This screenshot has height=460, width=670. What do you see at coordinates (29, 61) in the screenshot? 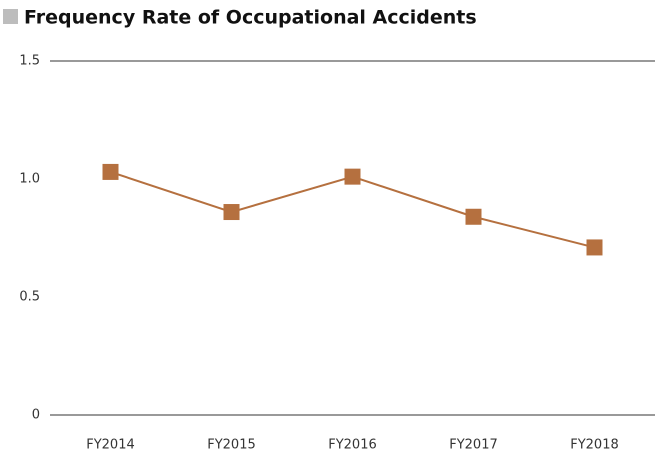
I see `y-tick-label: 1.5` at bounding box center [29, 61].